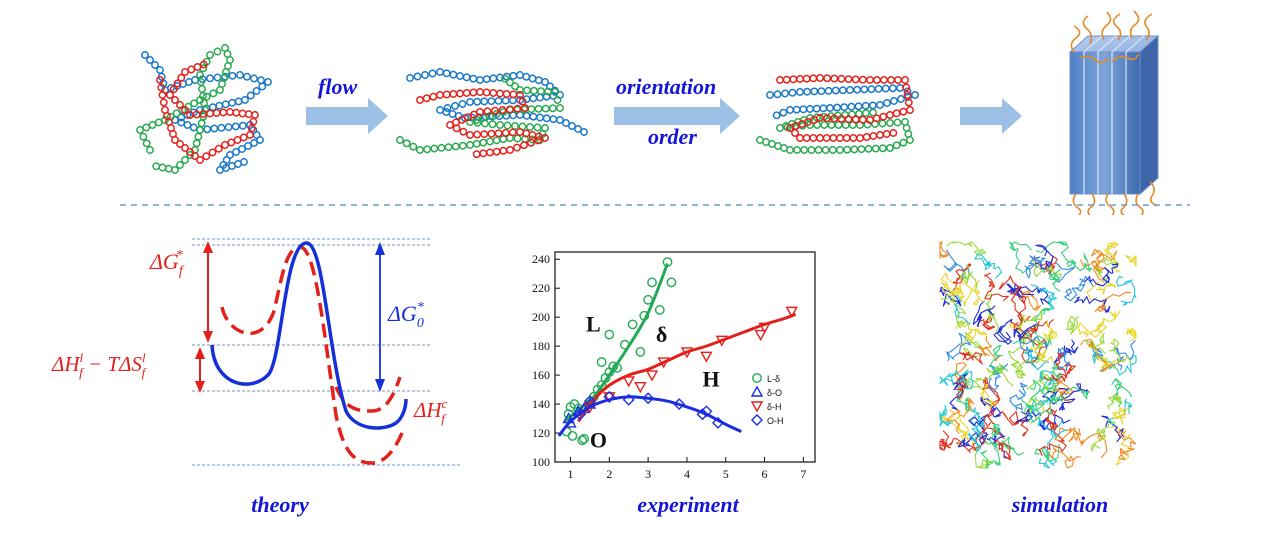  I want to click on red-dashed-curve, so click(312, 355).